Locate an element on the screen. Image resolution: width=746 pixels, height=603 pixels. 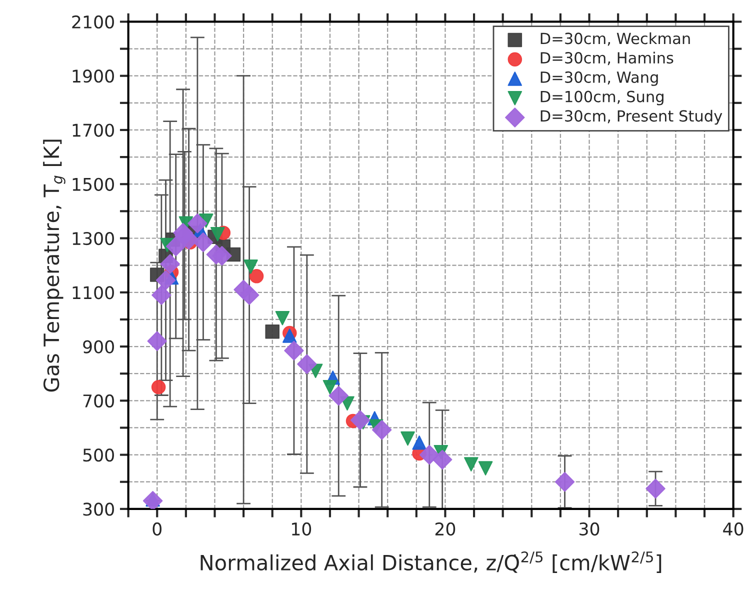
x-axis-title: Normalized Axial Distance, z/Q̇$^{2/5}$ [cm/kW$^{2/5}$] is located at coordinates (431, 562).